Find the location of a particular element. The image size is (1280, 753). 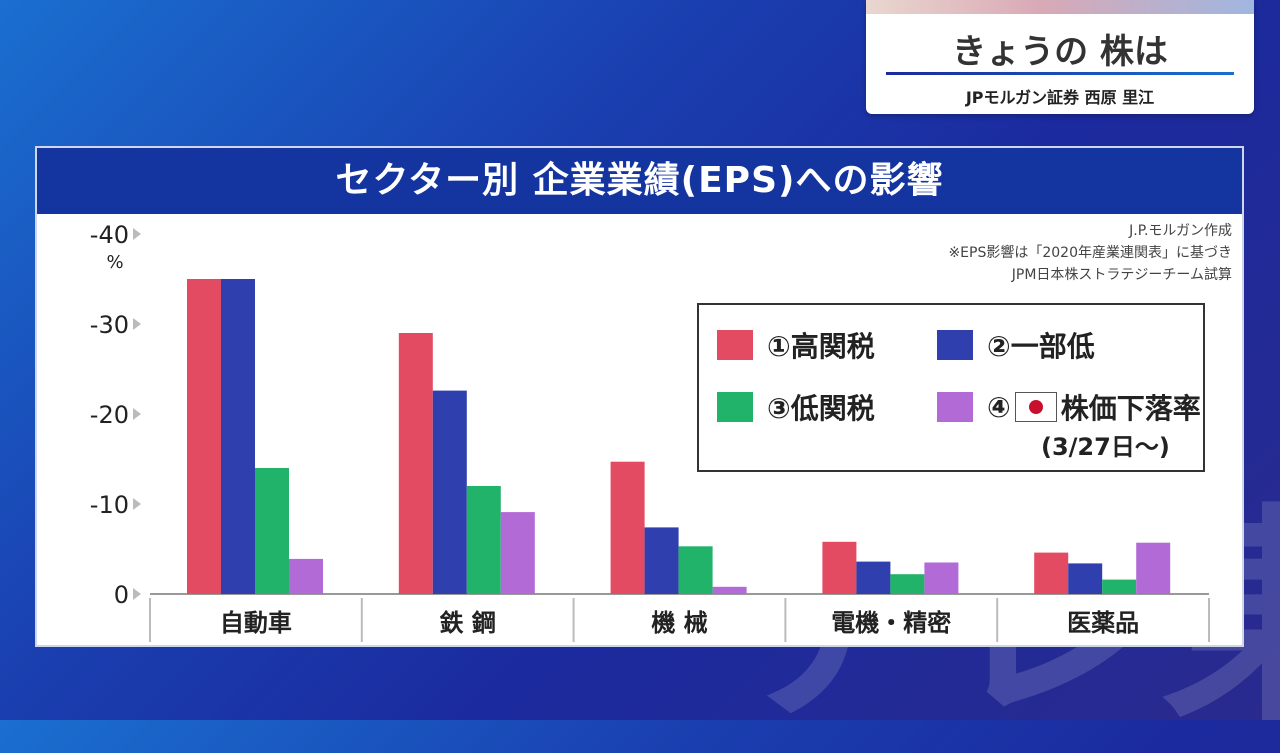

legend-label: ②一部低 is located at coordinates (1041, 346).